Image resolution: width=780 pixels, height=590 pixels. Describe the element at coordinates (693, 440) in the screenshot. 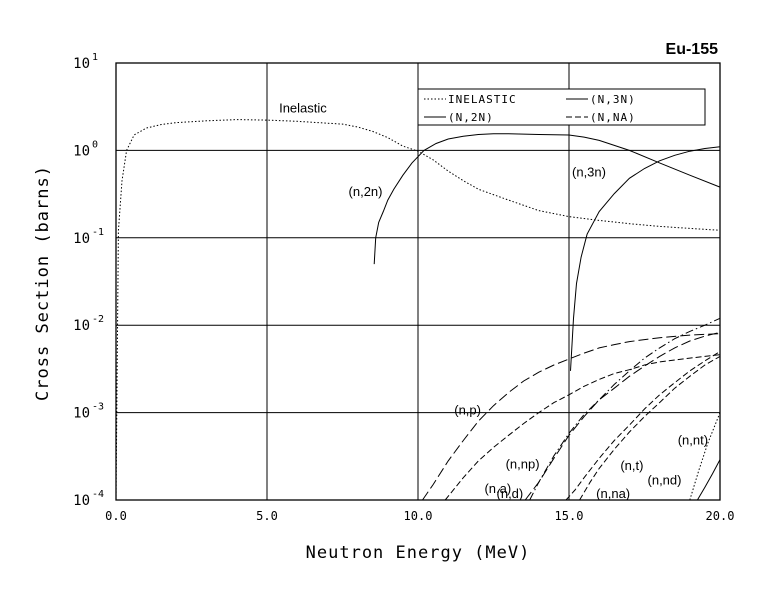

I see `annotation-label: (n,nt)` at that location.